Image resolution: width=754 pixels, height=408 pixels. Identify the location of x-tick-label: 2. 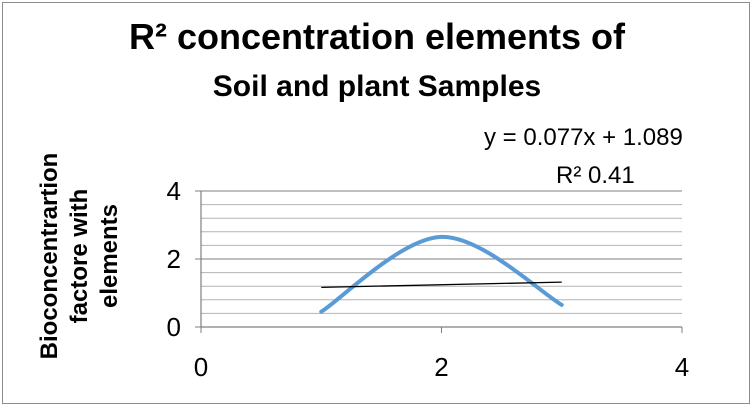
(441, 367).